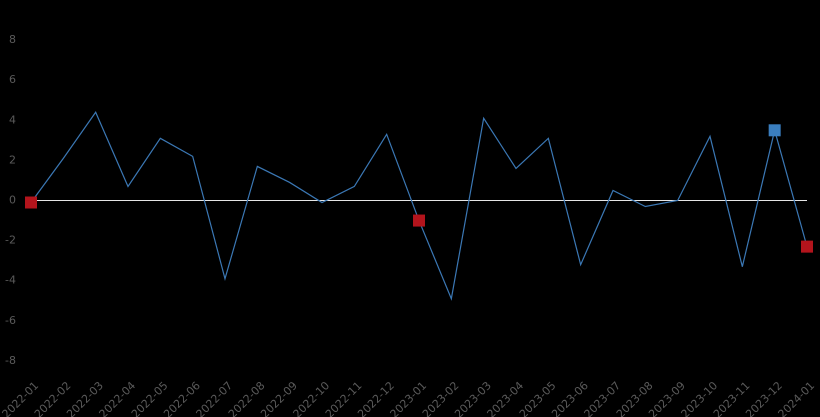  Describe the element at coordinates (10, 240) in the screenshot. I see `y-tick-label: -2` at that location.